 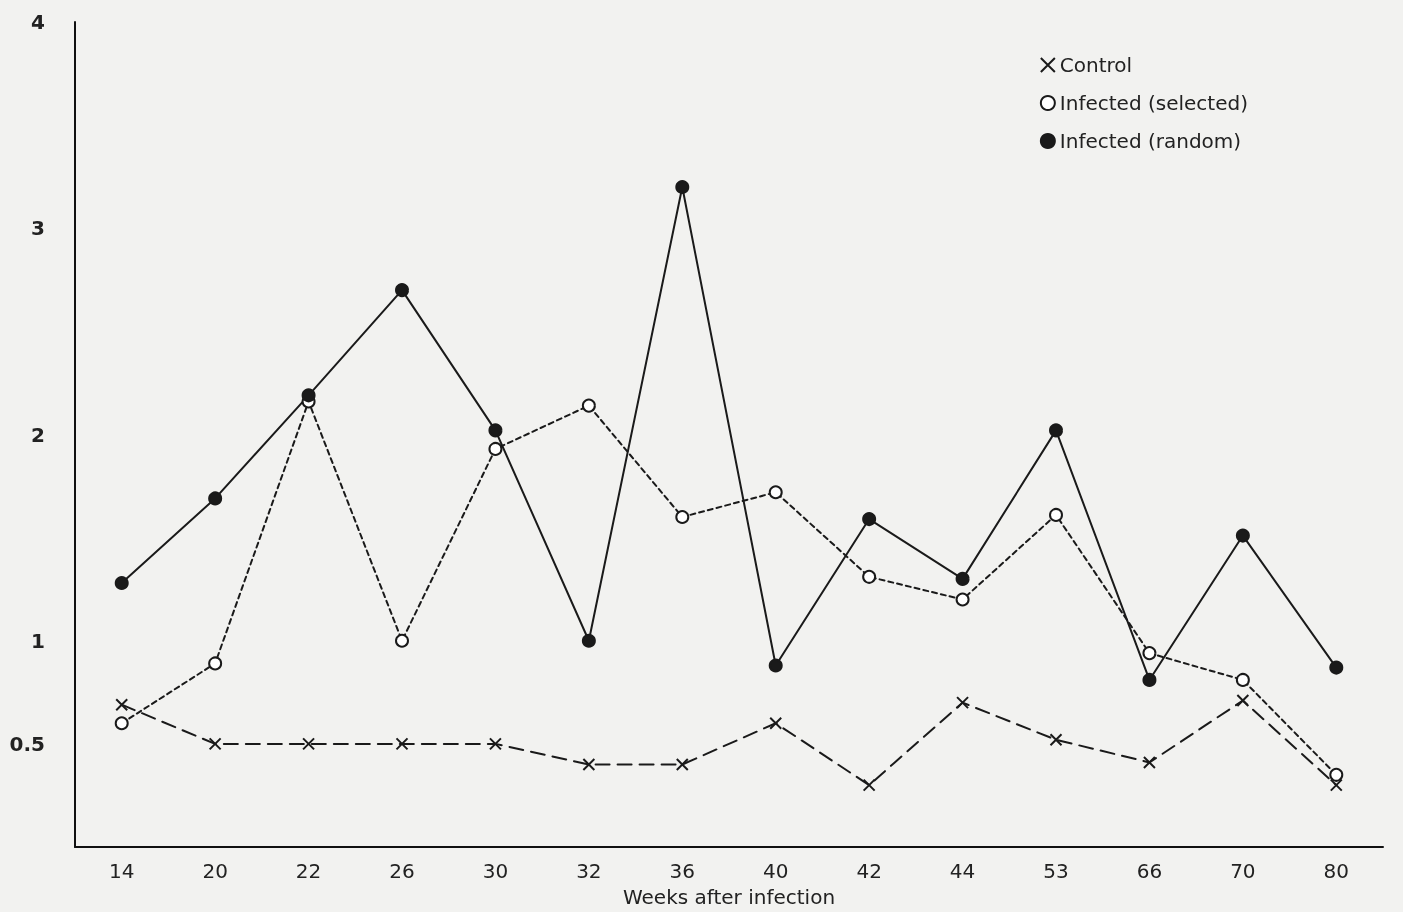 What do you see at coordinates (38, 640) in the screenshot?
I see `y-tick-label: 1` at bounding box center [38, 640].